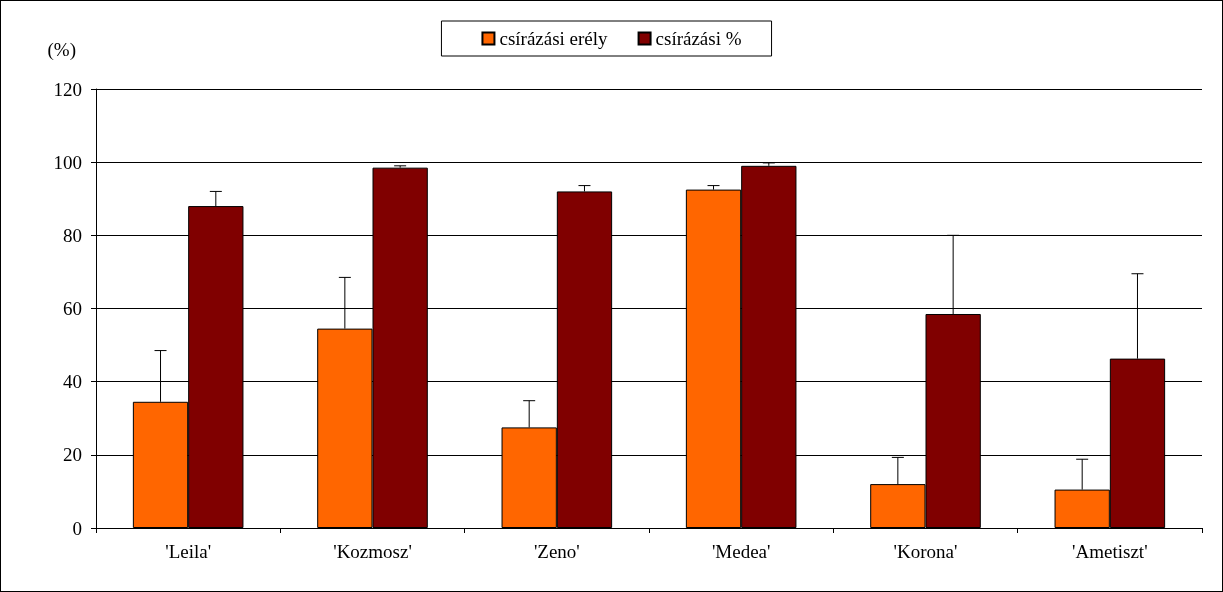 The image size is (1223, 592). I want to click on legend-label: csírázási %, so click(698, 38).